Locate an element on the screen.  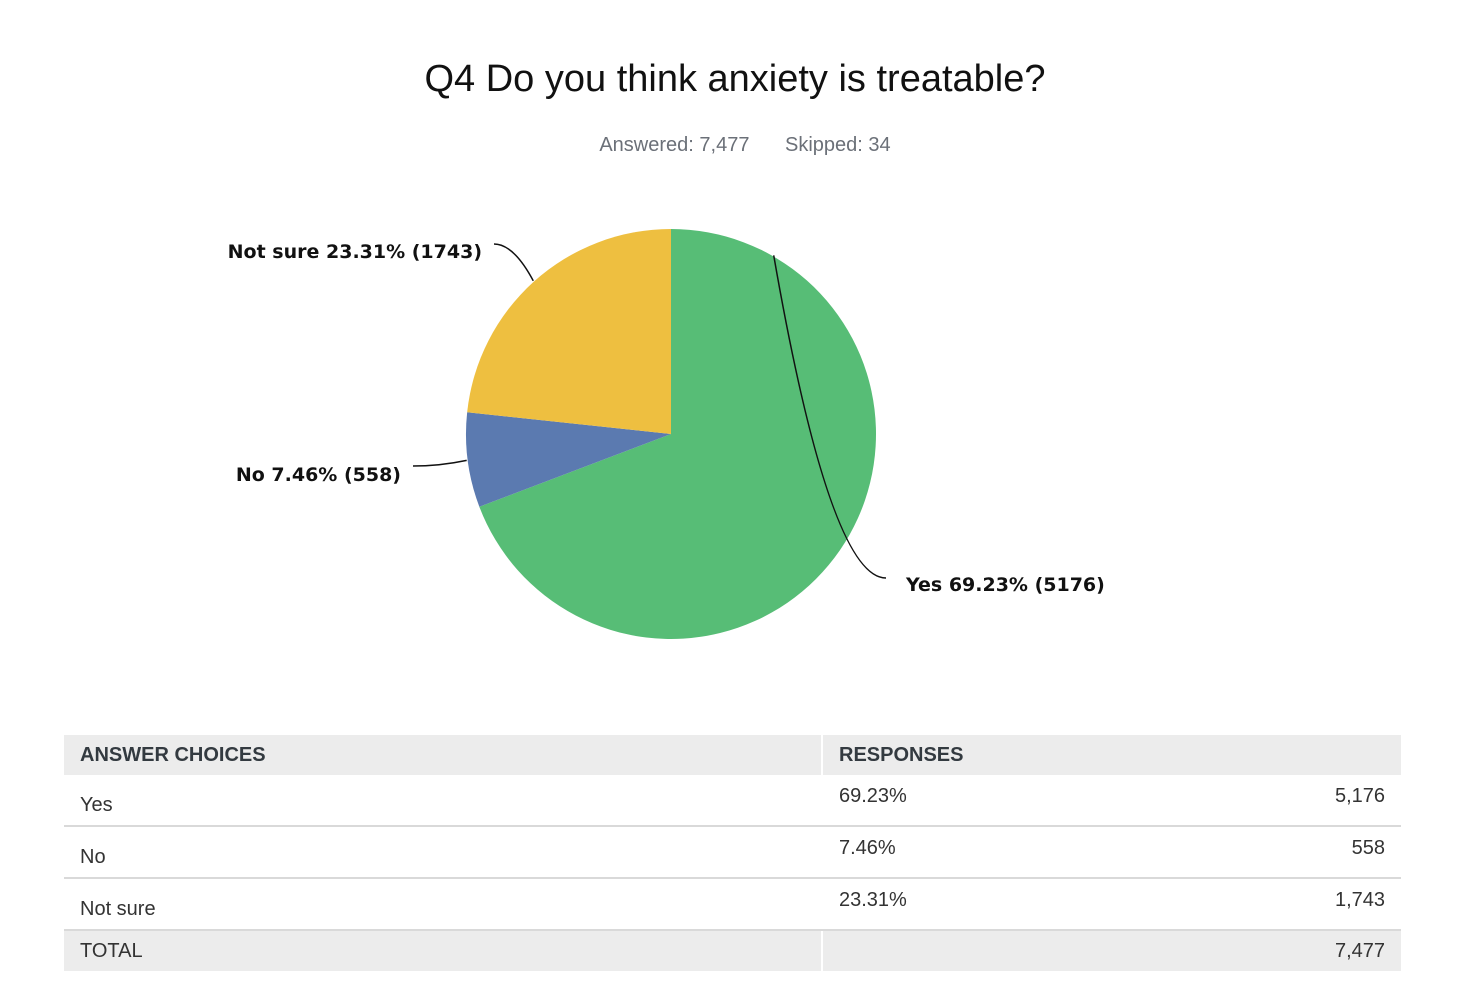
slice-label-no: No 7.46% (558) is located at coordinates (318, 475).